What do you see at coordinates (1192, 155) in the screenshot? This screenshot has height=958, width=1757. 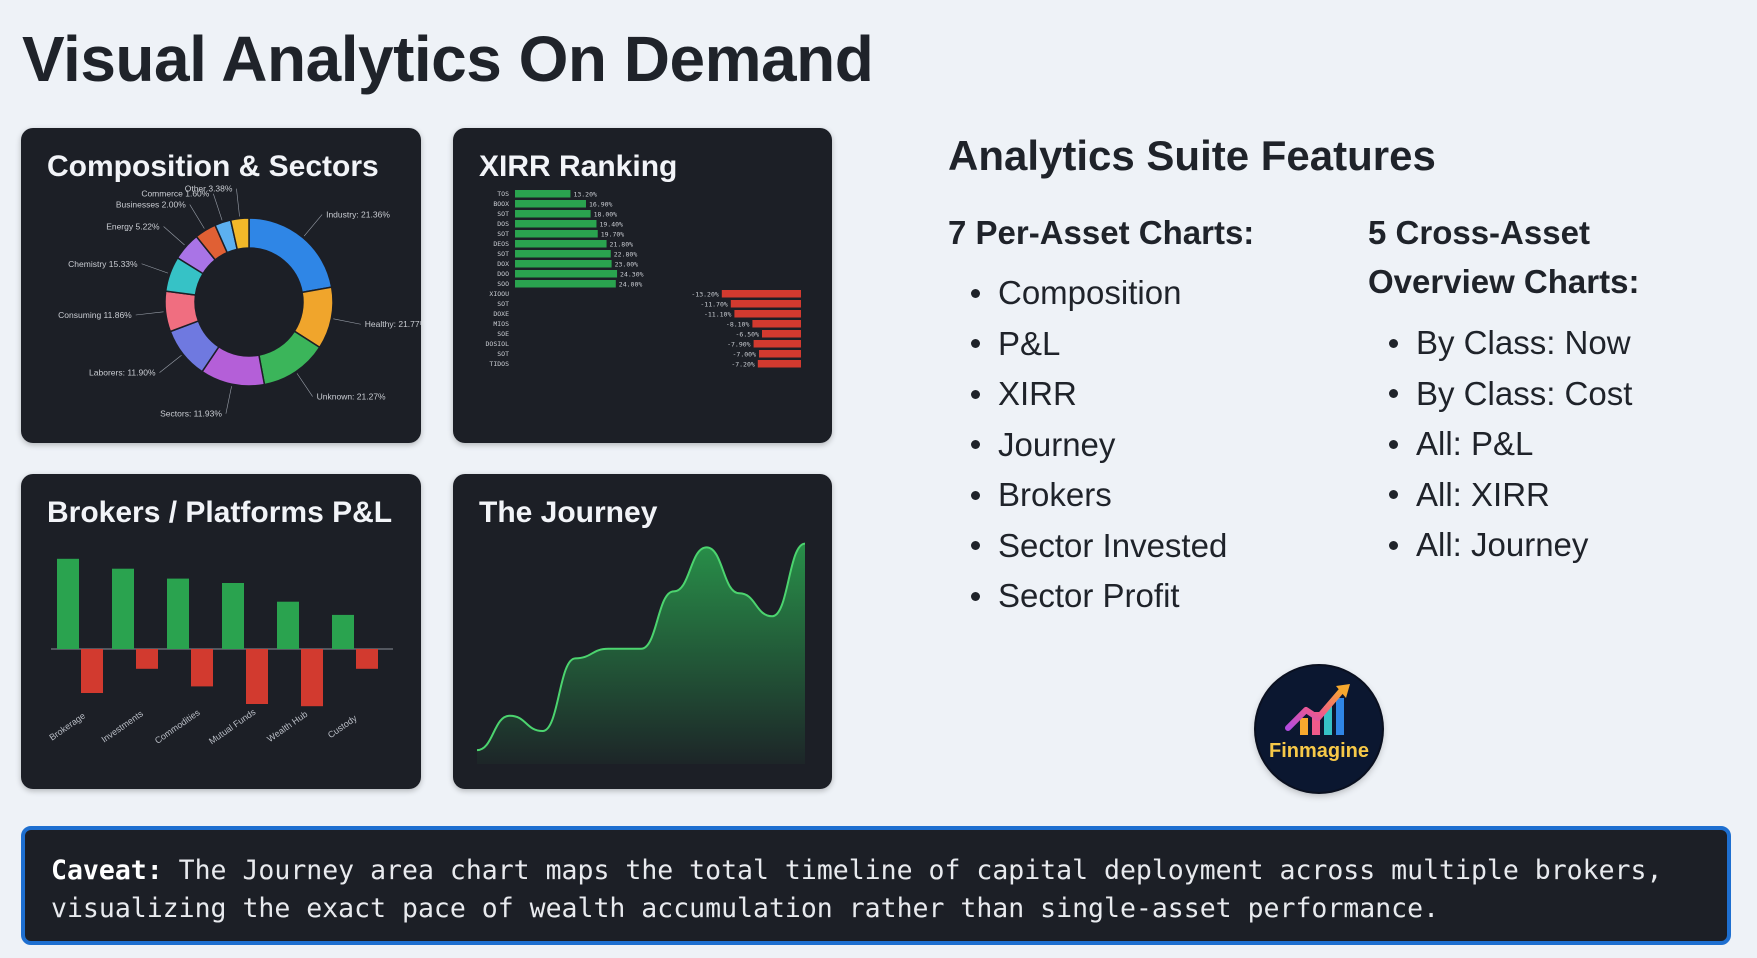 I see `suite-title: Analytics Suite Features` at bounding box center [1192, 155].